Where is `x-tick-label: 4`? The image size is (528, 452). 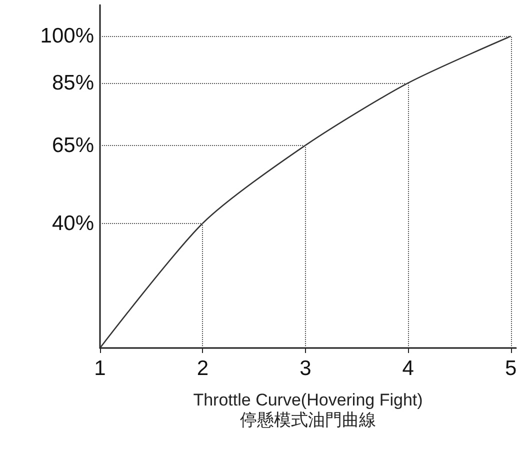
x-tick-label: 4 is located at coordinates (408, 368).